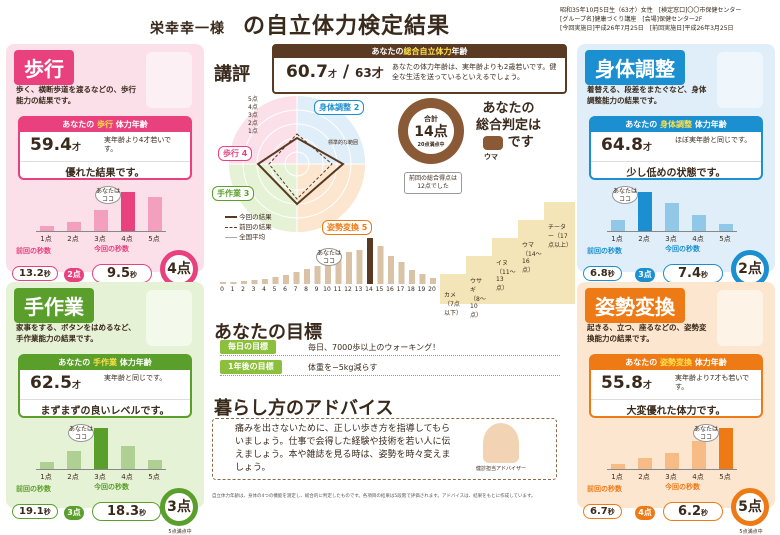 This screenshot has width=780, height=535. What do you see at coordinates (268, 332) in the screenshot?
I see `goals-heading: あなたの目標` at bounding box center [268, 332].